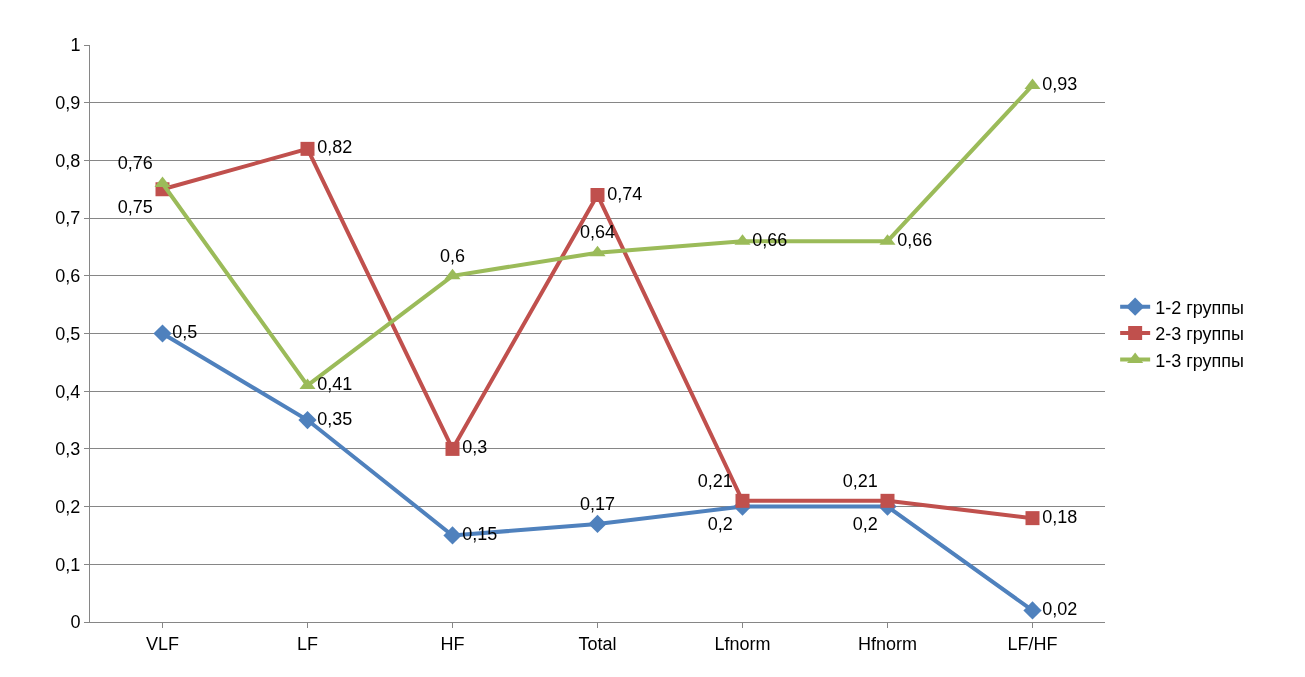 This screenshot has height=677, width=1305. Describe the element at coordinates (68, 564) in the screenshot. I see `y-tick-label: 0,1` at that location.